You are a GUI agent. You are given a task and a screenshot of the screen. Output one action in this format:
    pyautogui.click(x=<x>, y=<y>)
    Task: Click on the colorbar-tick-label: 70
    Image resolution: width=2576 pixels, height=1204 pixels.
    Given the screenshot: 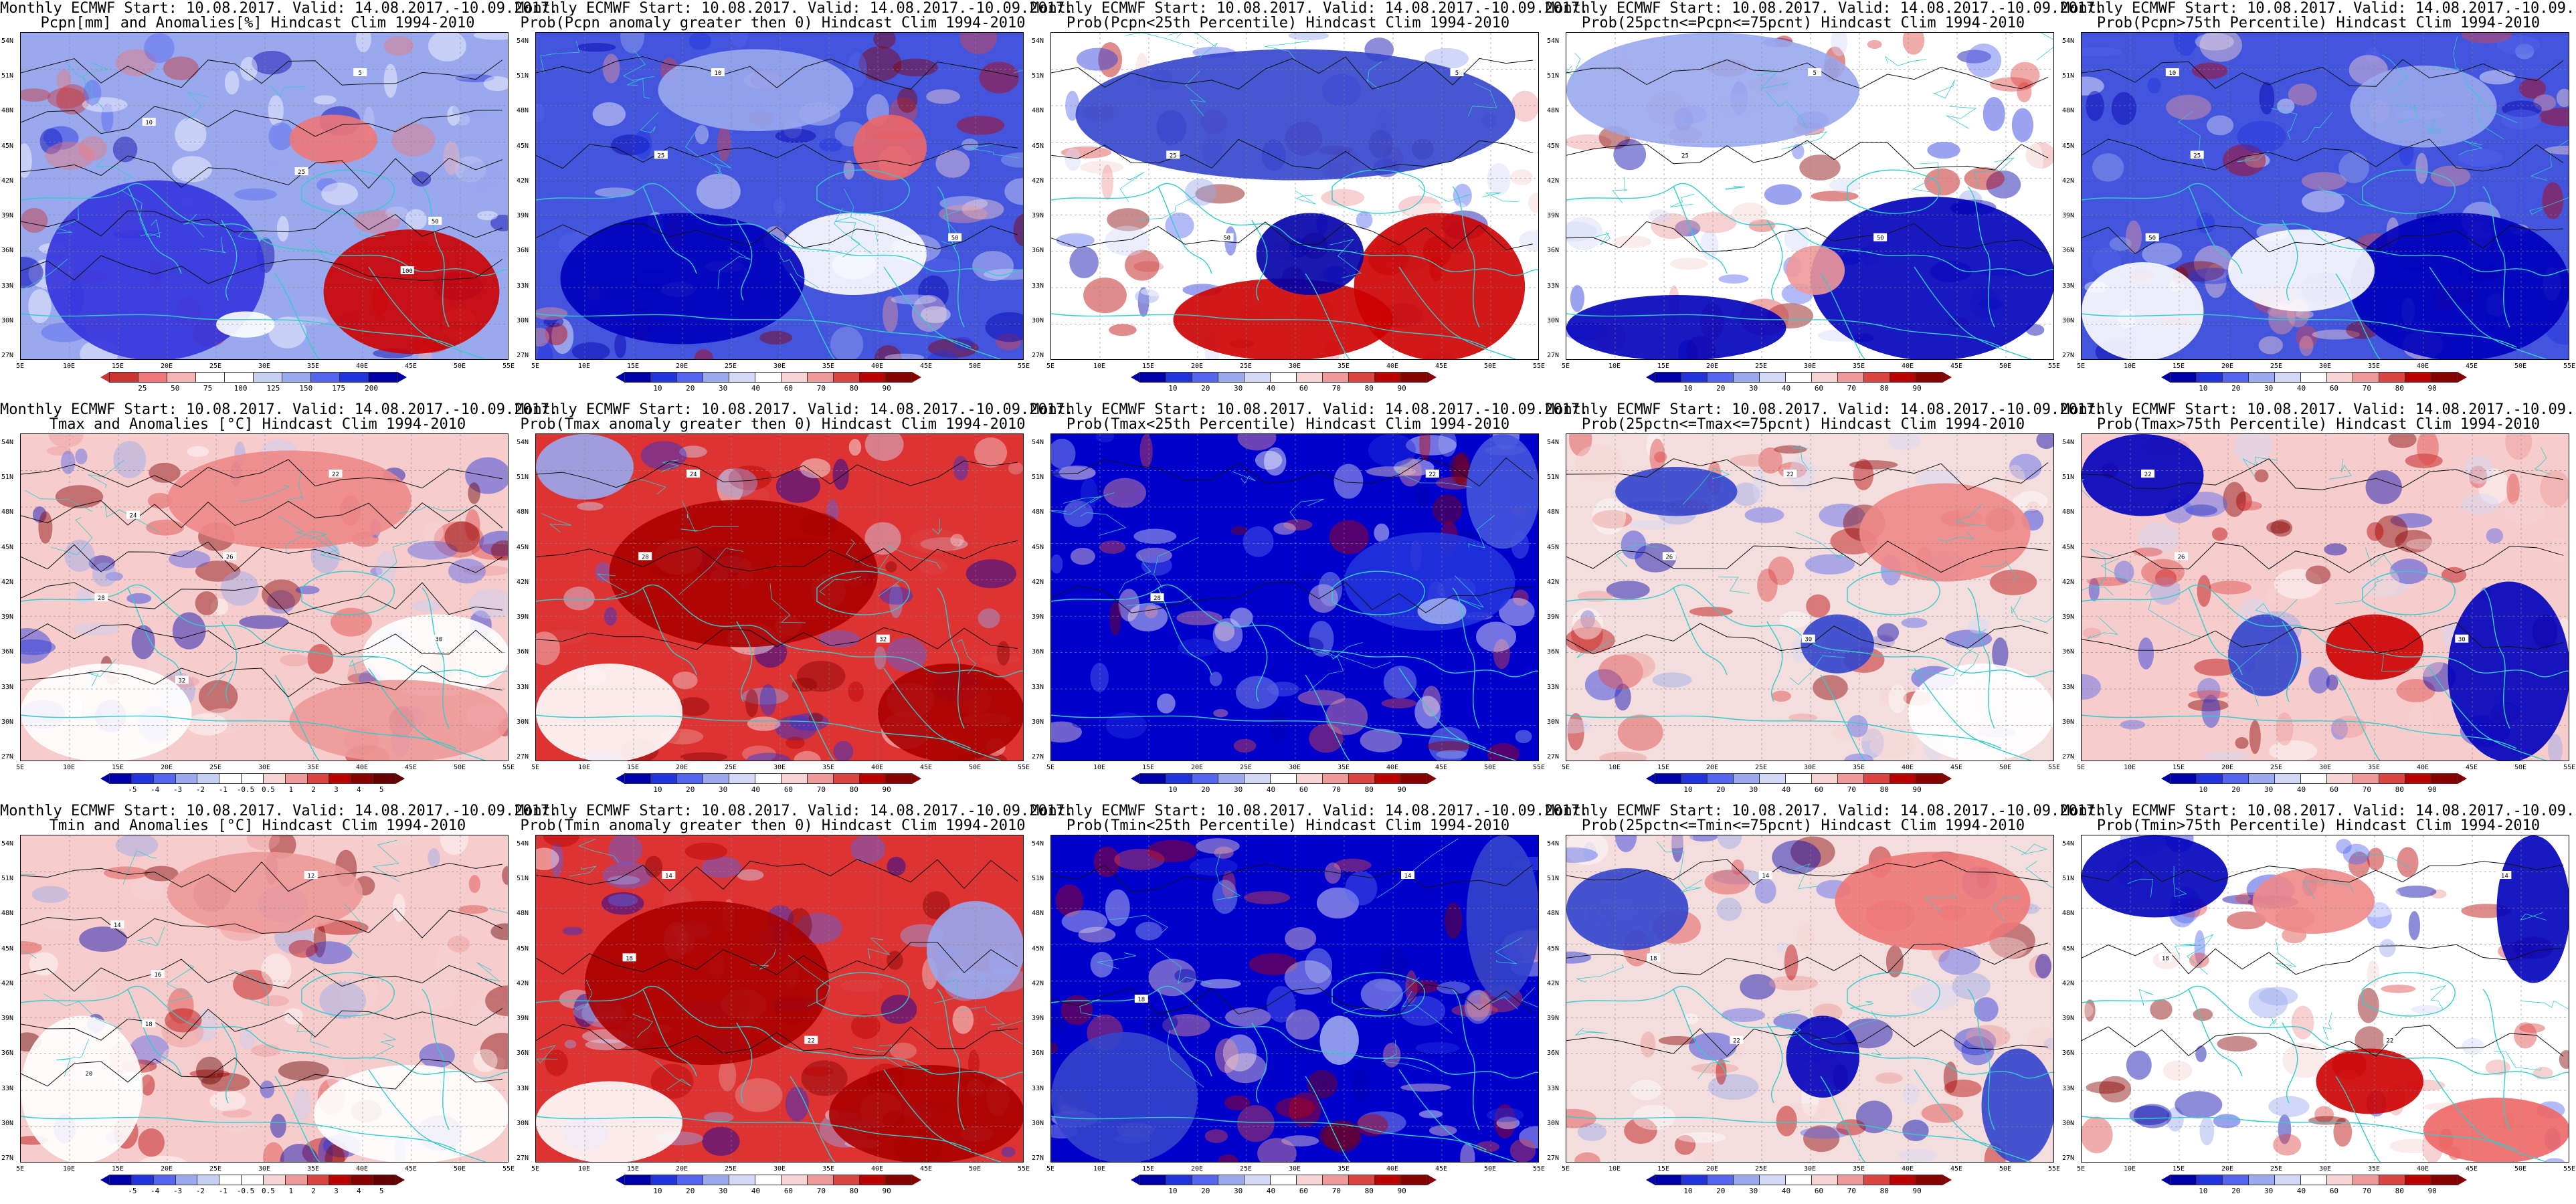 What is the action you would take?
    pyautogui.click(x=821, y=789)
    